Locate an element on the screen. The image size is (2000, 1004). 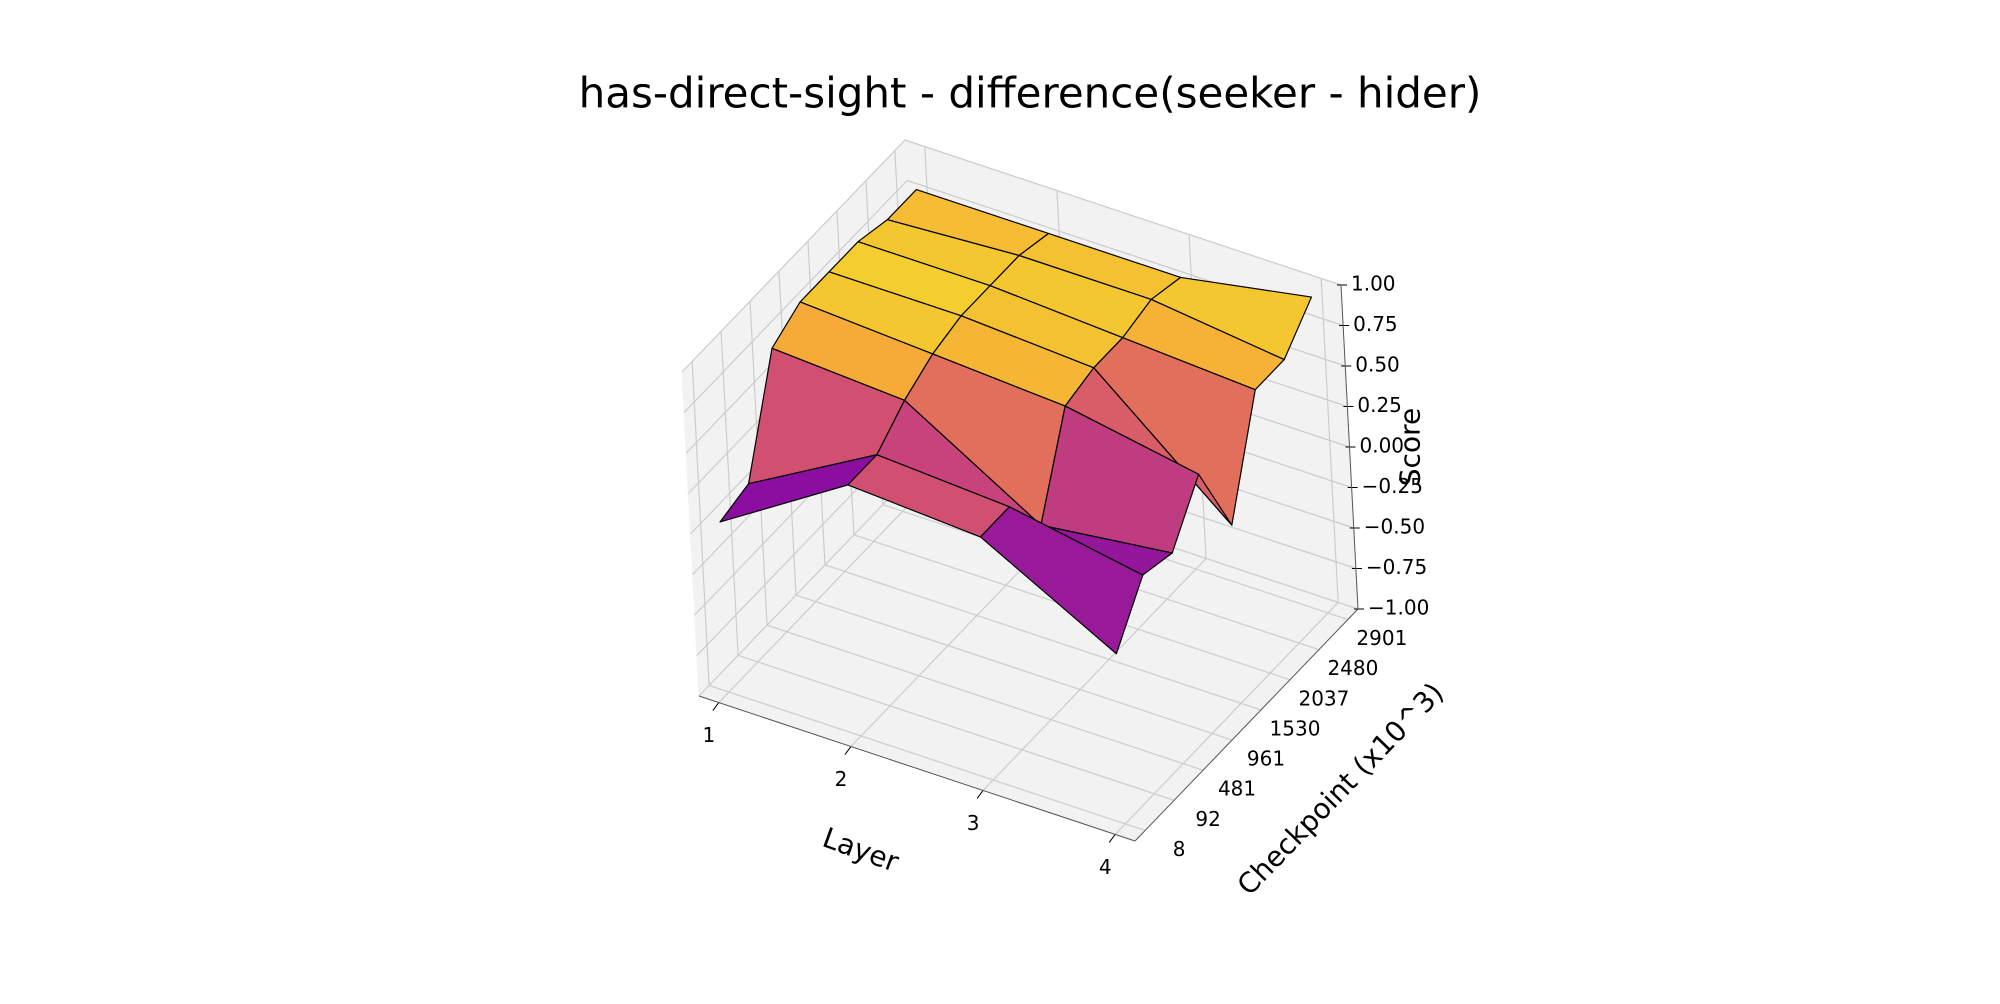
y-tick-label: 2901 is located at coordinates (1381, 638).